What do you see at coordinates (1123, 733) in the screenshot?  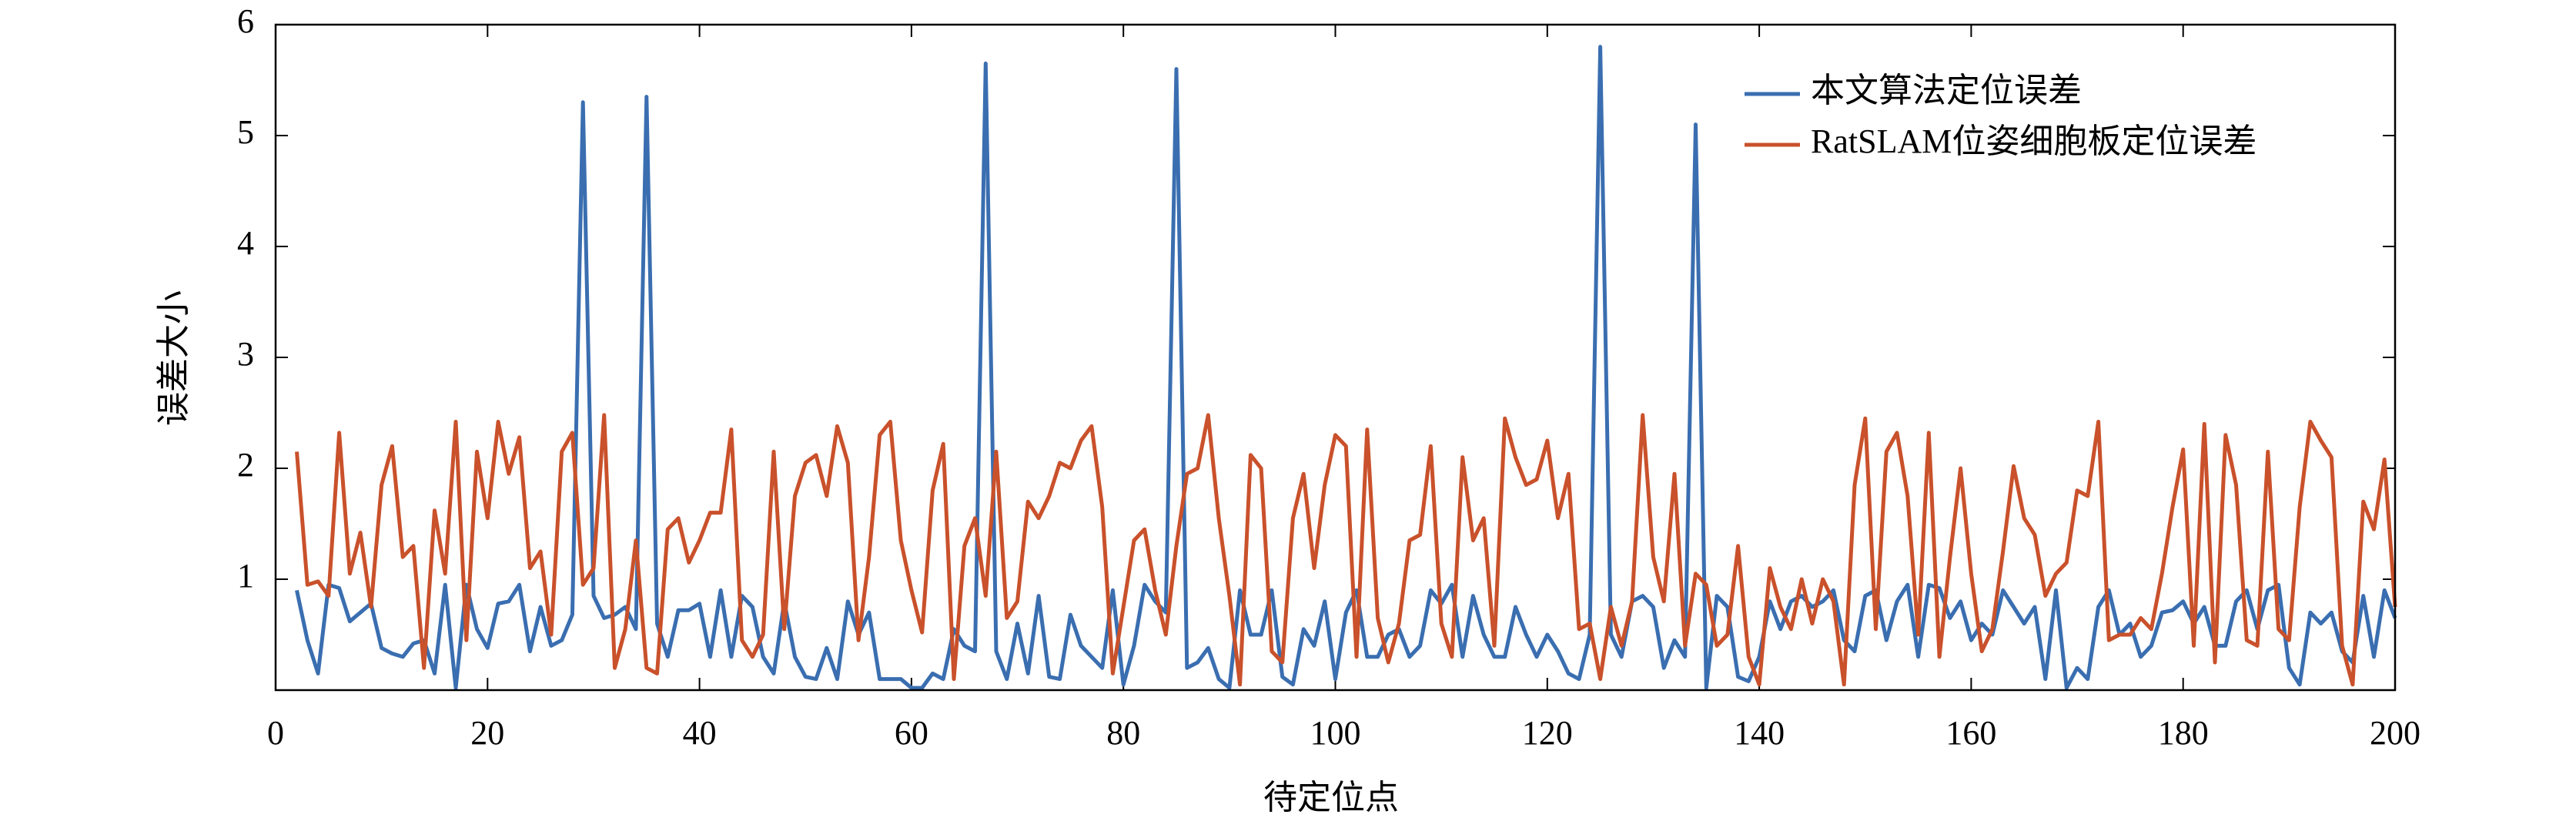 I see `x-tick-label: 80` at bounding box center [1123, 733].